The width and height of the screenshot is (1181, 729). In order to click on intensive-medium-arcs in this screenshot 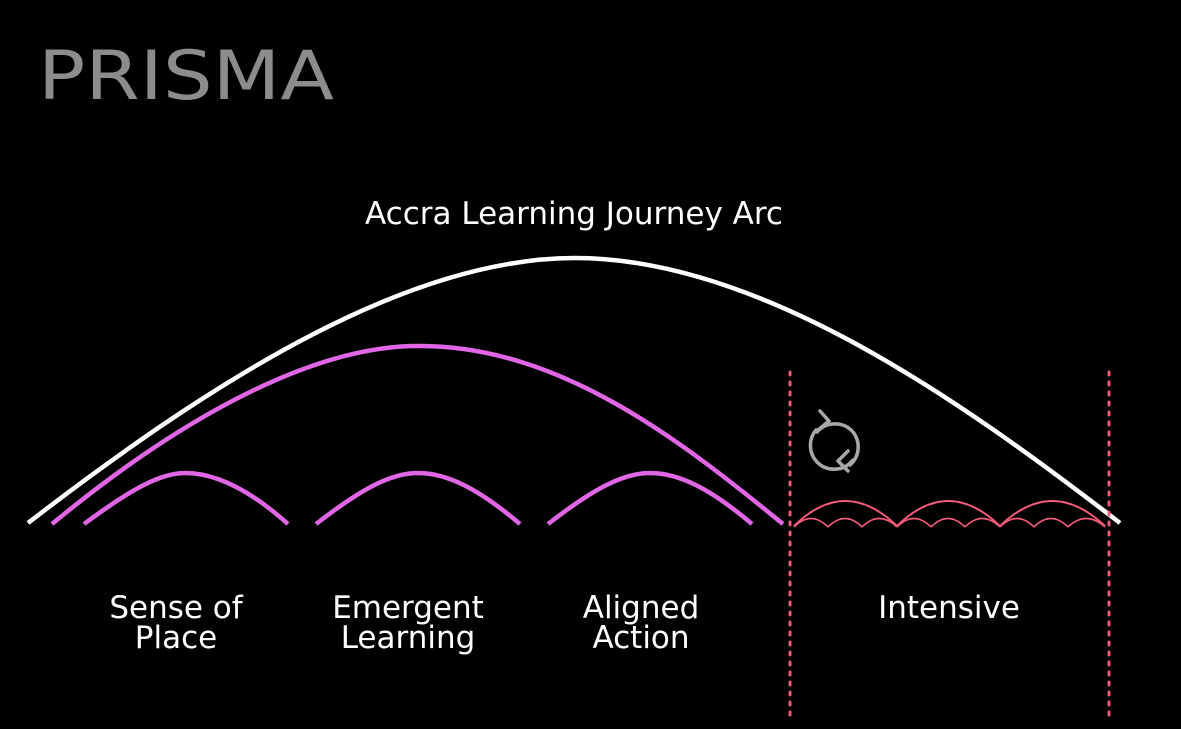, I will do `click(949, 513)`.